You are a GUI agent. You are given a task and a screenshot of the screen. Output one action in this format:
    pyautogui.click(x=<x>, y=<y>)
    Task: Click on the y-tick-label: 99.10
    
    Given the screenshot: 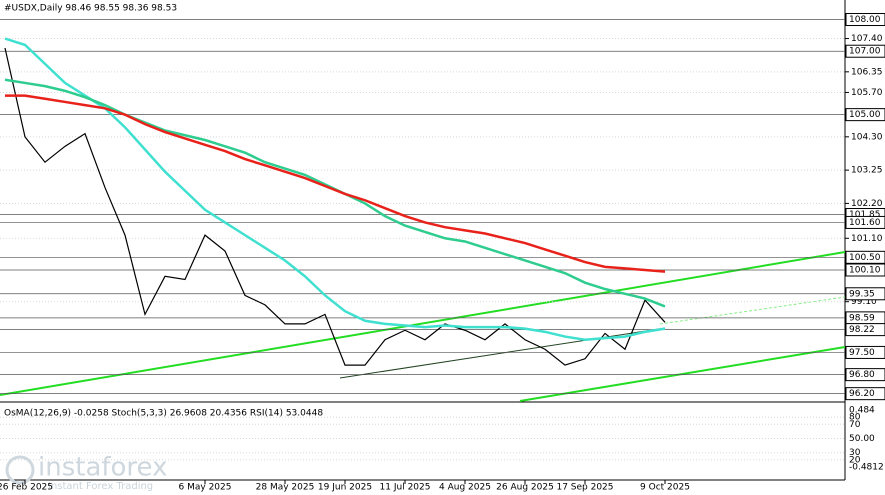 What is the action you would take?
    pyautogui.click(x=864, y=302)
    